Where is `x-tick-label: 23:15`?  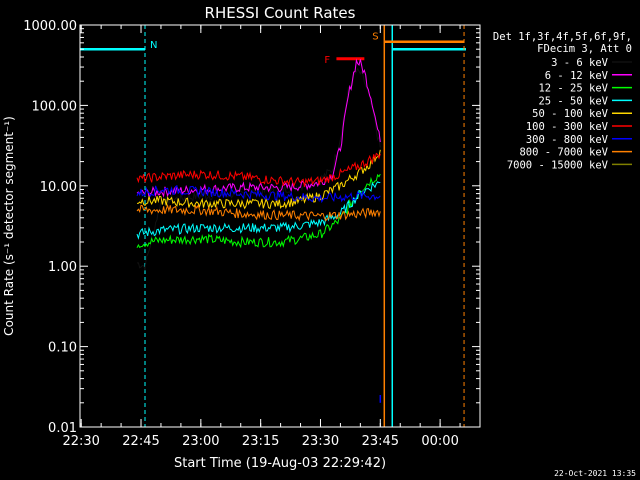
x-tick-label: 23:15 is located at coordinates (260, 441).